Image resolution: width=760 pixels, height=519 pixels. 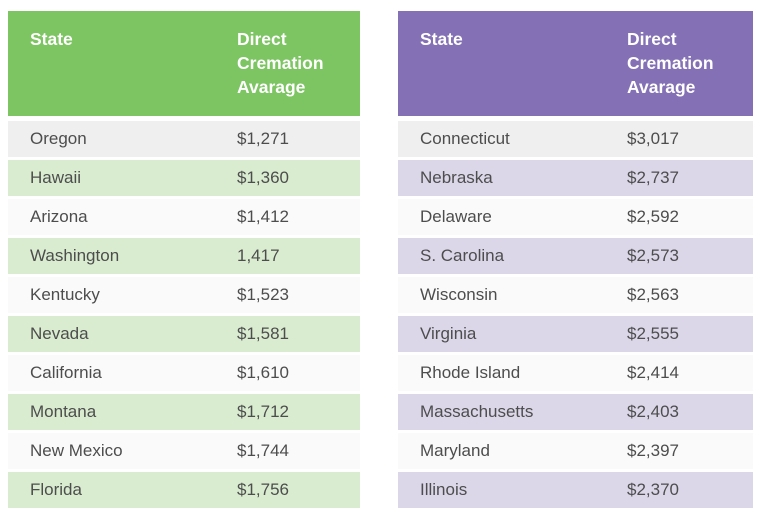 What do you see at coordinates (653, 450) in the screenshot?
I see `value-cell: $2,397` at bounding box center [653, 450].